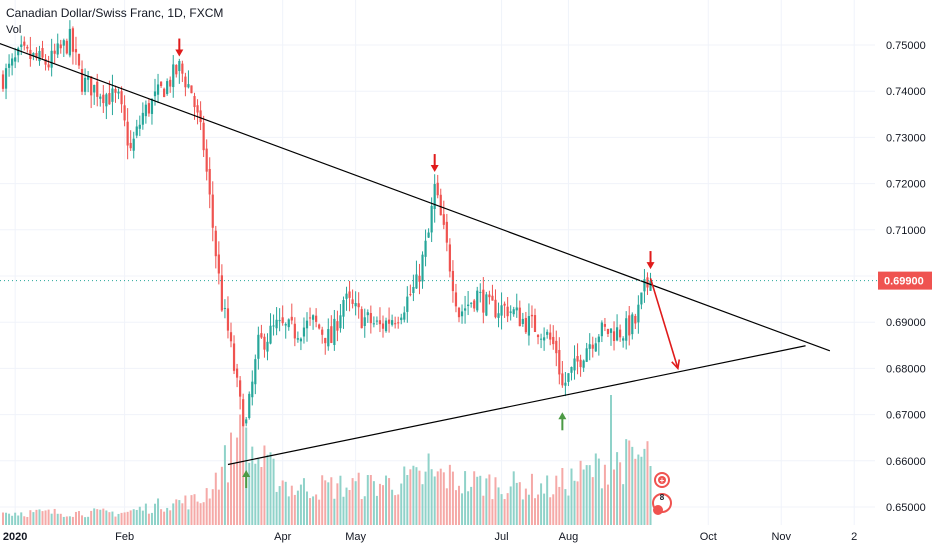 The image size is (932, 555). What do you see at coordinates (562, 416) in the screenshot?
I see `arrow-head` at bounding box center [562, 416].